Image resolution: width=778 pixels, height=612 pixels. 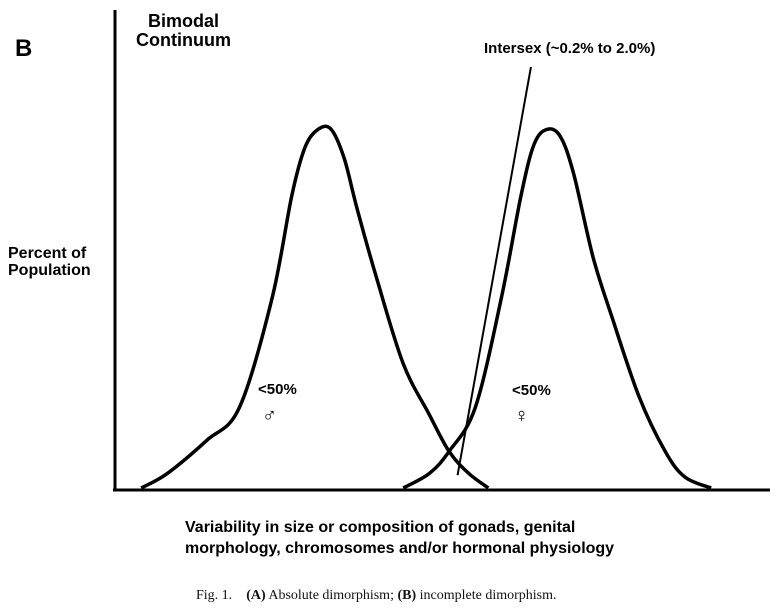 I want to click on y-axis-label: Percent of Population, so click(x=49, y=262).